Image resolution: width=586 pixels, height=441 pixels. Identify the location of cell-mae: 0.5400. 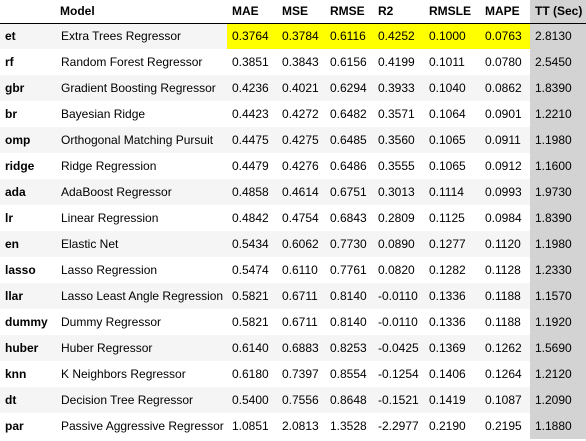
(252, 400).